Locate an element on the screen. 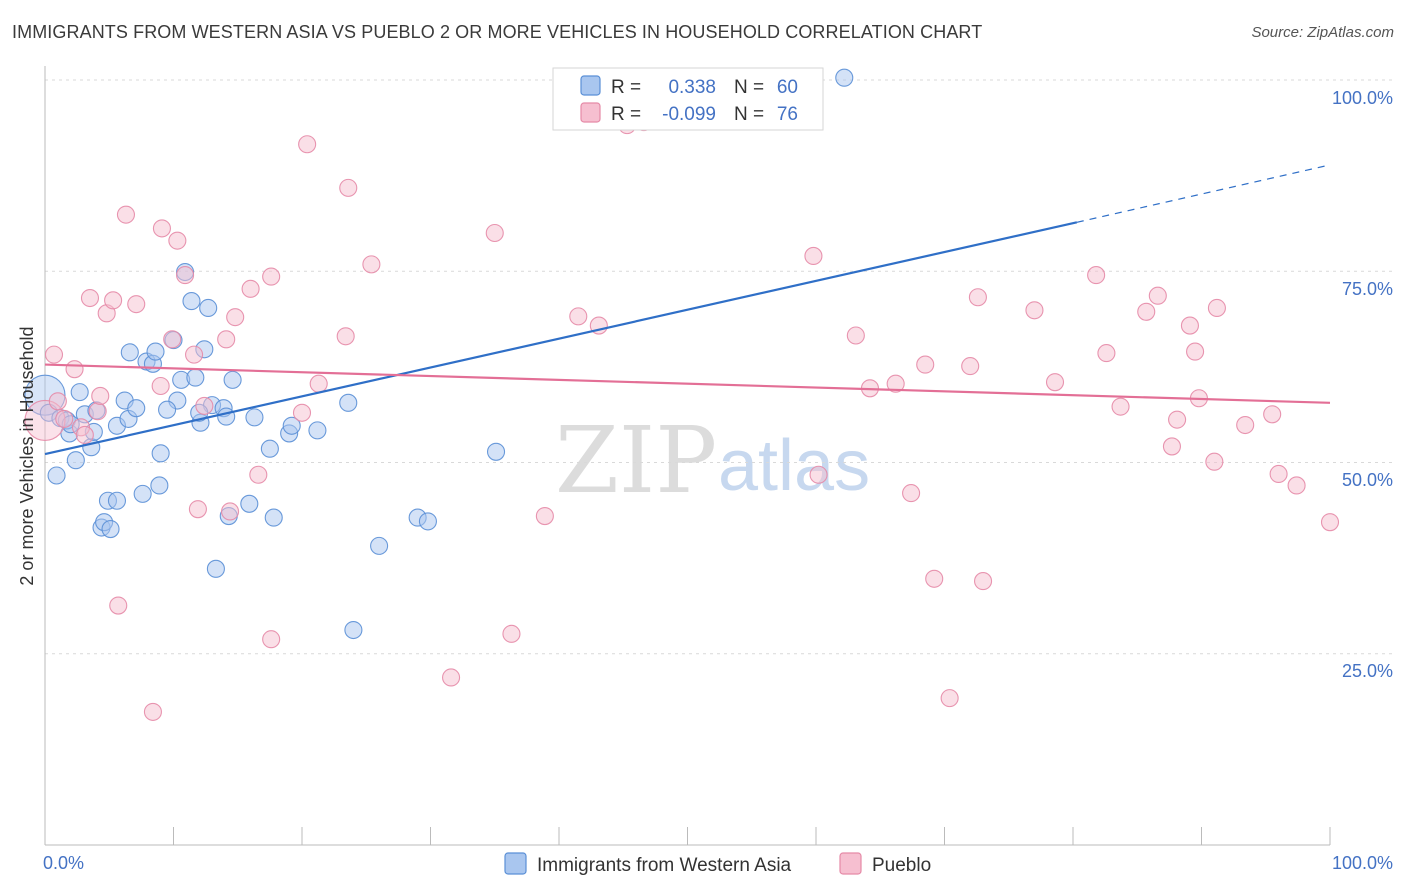  pink-trend-line is located at coordinates (687, 383).